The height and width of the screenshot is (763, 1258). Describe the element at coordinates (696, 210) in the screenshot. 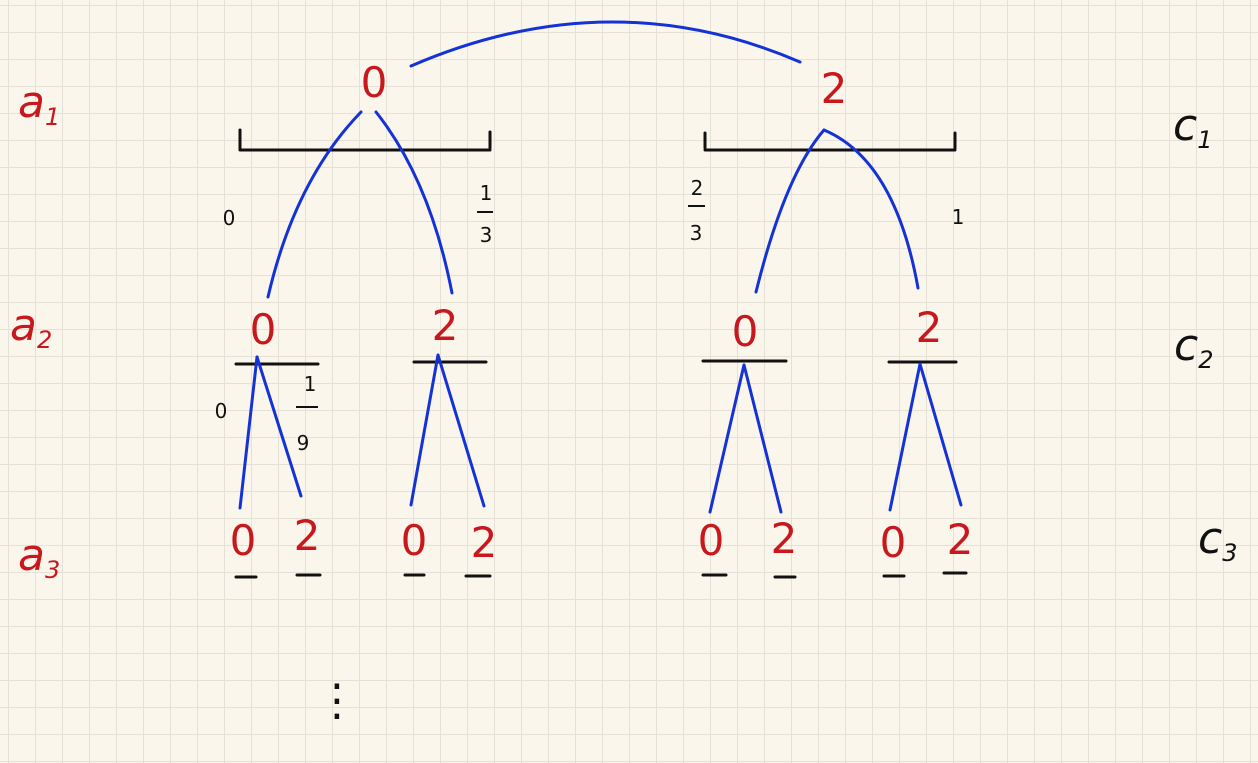

I see `endpoint-two-thirds: 2 3` at that location.